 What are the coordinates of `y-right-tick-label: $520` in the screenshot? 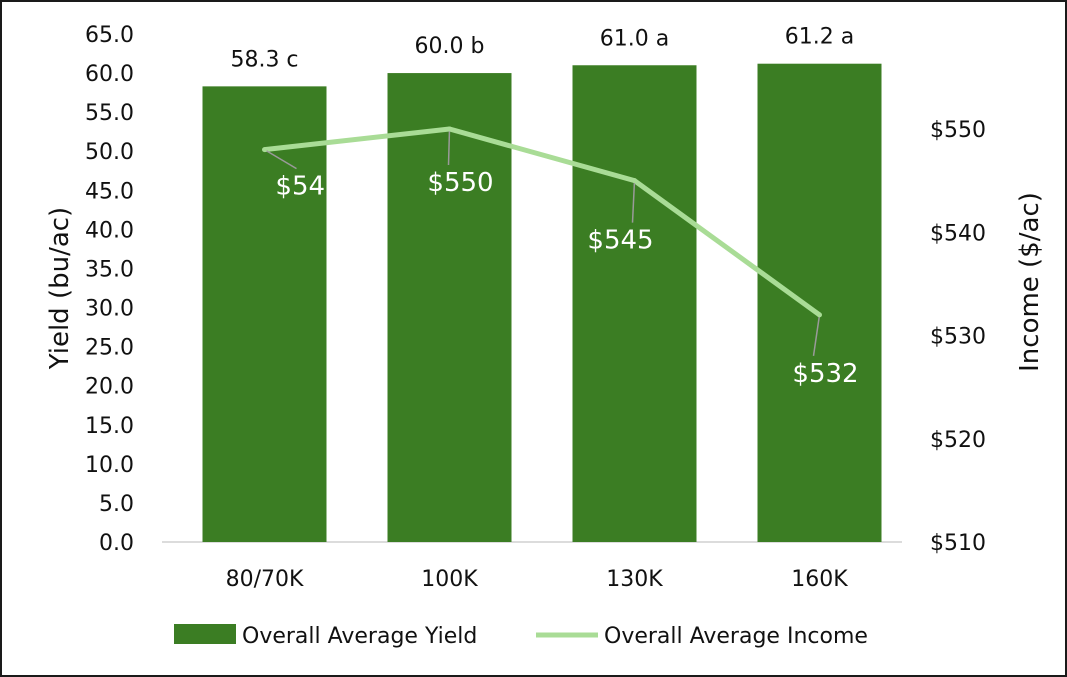 It's located at (958, 440).